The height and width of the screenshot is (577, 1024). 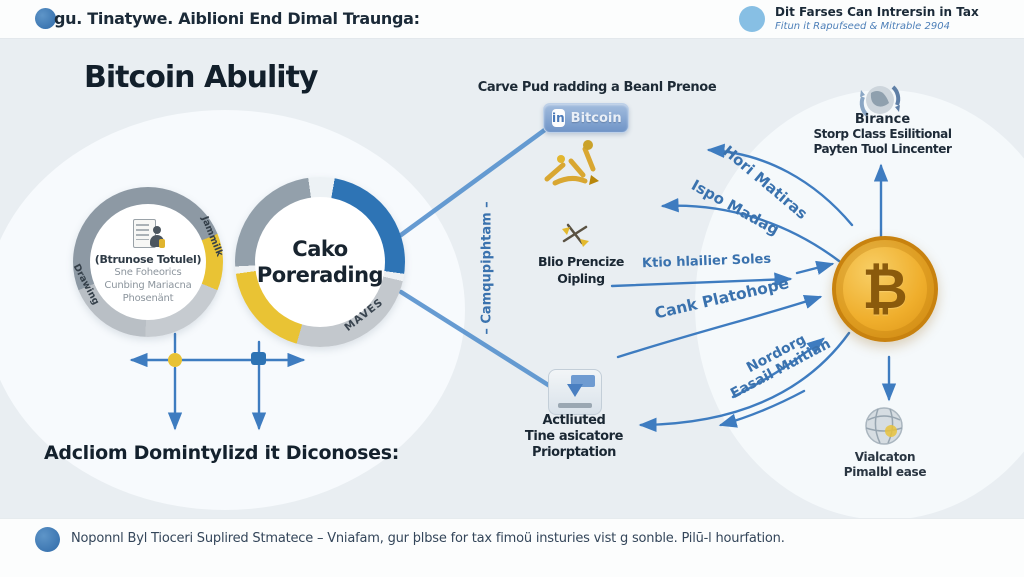 I want to click on header-right-subtitle: Fitun it Rapufseed & Mitrable 2904, so click(x=862, y=26).